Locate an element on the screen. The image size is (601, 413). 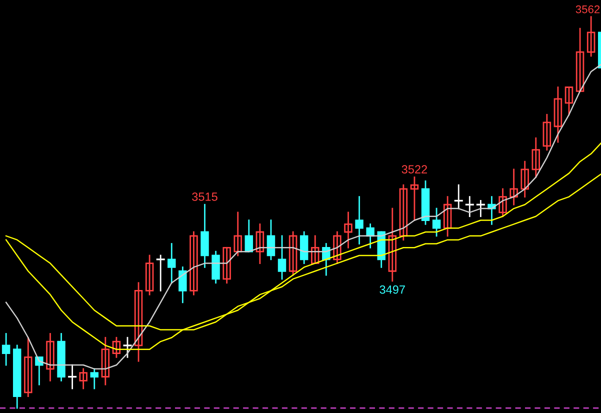
annotation: 3522 is located at coordinates (415, 169).